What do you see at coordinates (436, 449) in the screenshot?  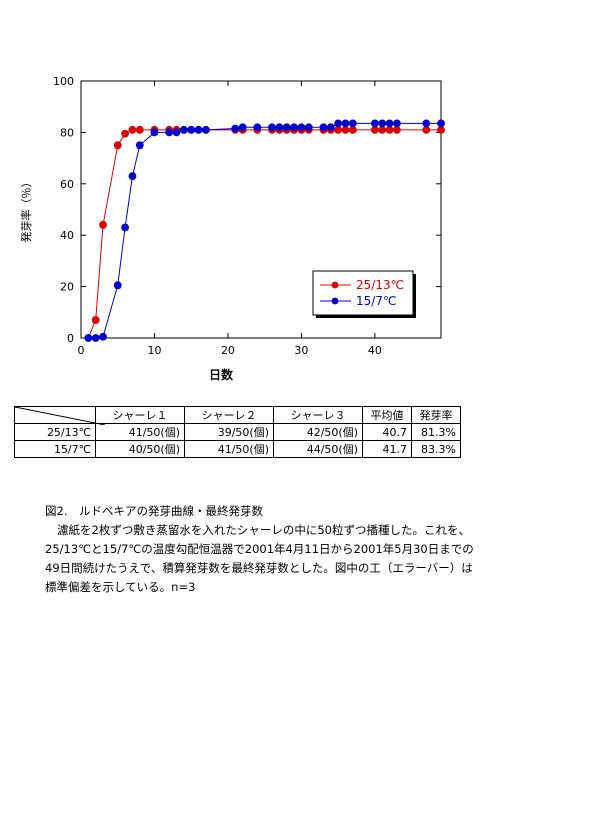 I see `table-cell: 83.3%` at bounding box center [436, 449].